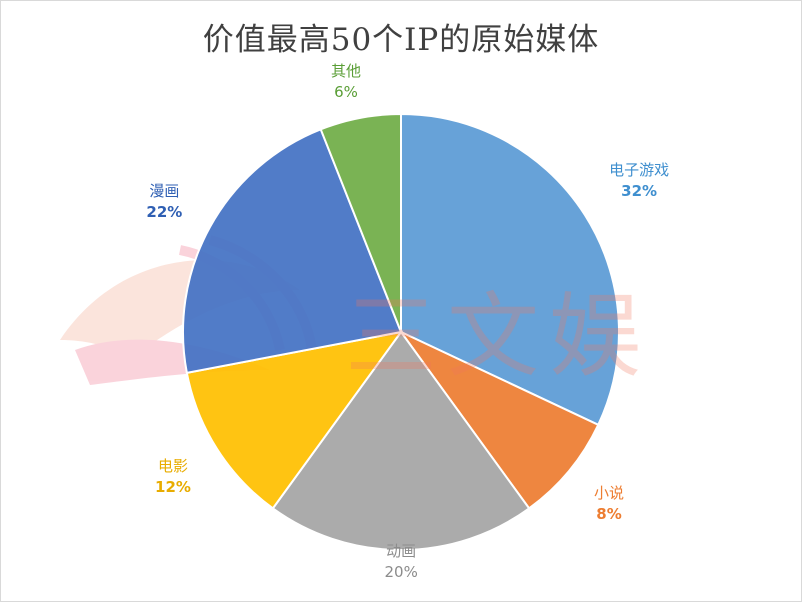 The width and height of the screenshot is (802, 602). I want to click on slice-value-label: 32%, so click(639, 190).